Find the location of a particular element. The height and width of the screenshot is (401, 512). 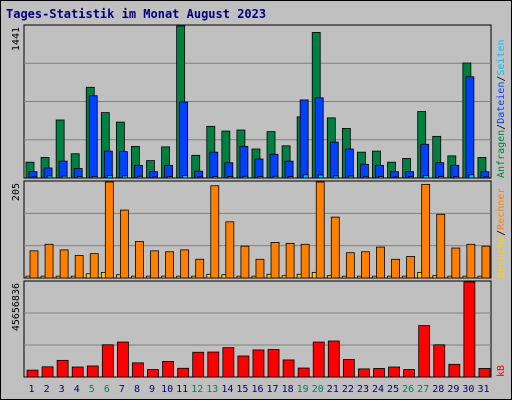

legend-requests: Anfragen/Dateien/Seiten is located at coordinates (501, 108).